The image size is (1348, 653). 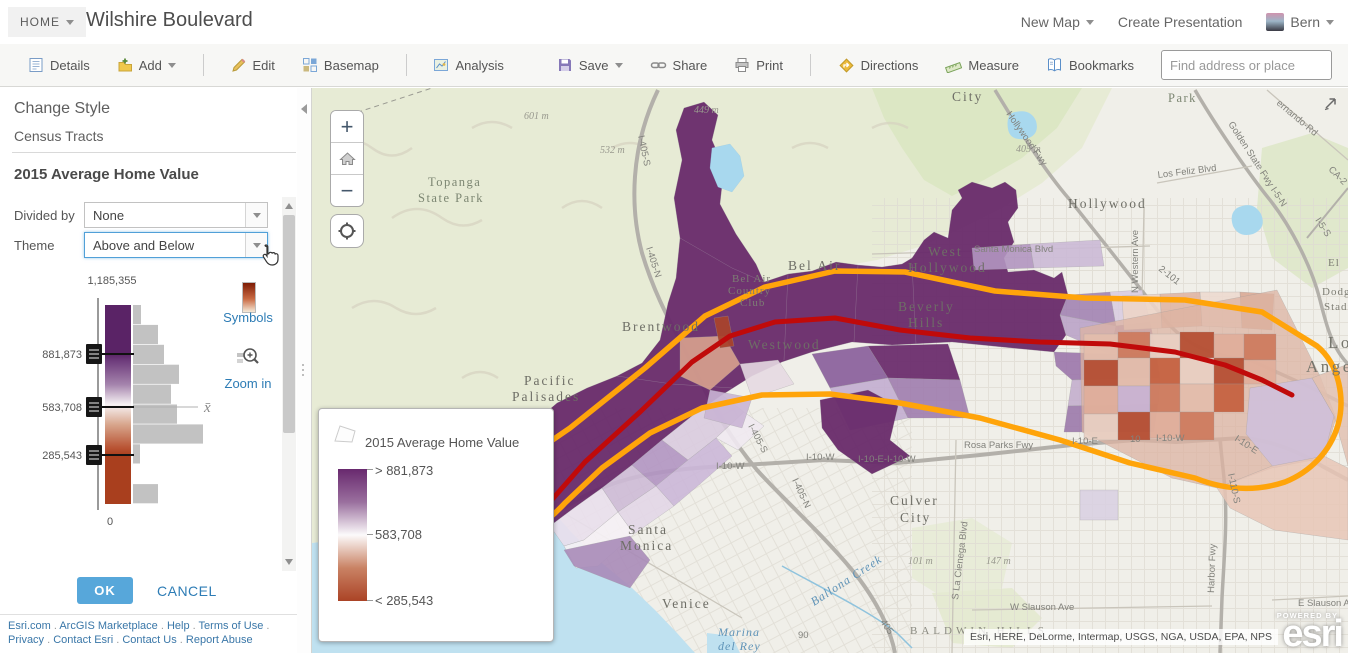 What do you see at coordinates (105, 590) in the screenshot?
I see `ok-button: OK` at bounding box center [105, 590].